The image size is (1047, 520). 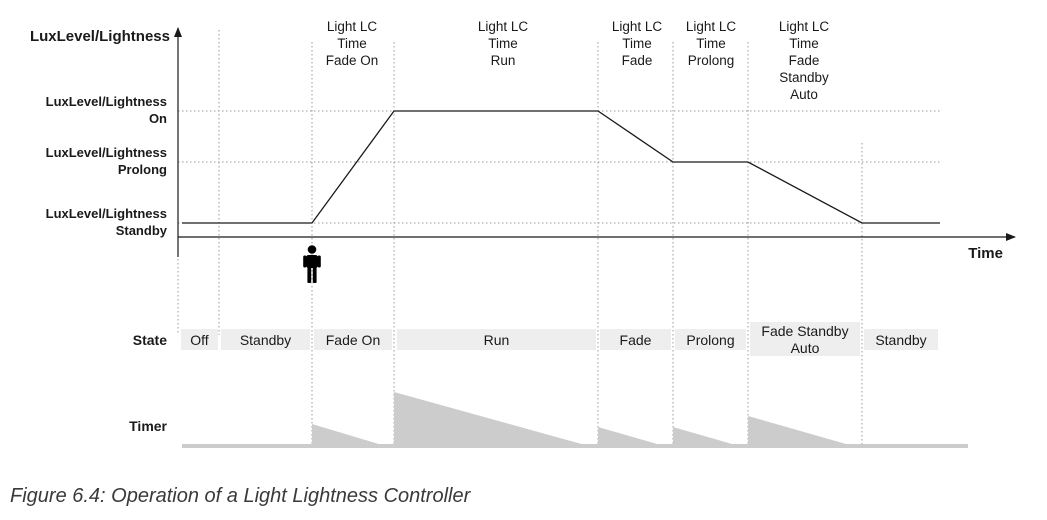 I want to click on timer-ramp-fade-standby-auto, so click(x=804, y=432).